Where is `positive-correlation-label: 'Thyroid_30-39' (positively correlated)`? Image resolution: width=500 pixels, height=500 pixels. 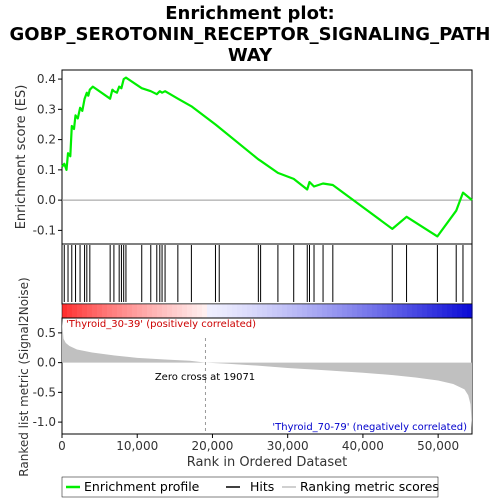
positive-correlation-label: 'Thyroid_30-39' (positively correlated) is located at coordinates (161, 324).